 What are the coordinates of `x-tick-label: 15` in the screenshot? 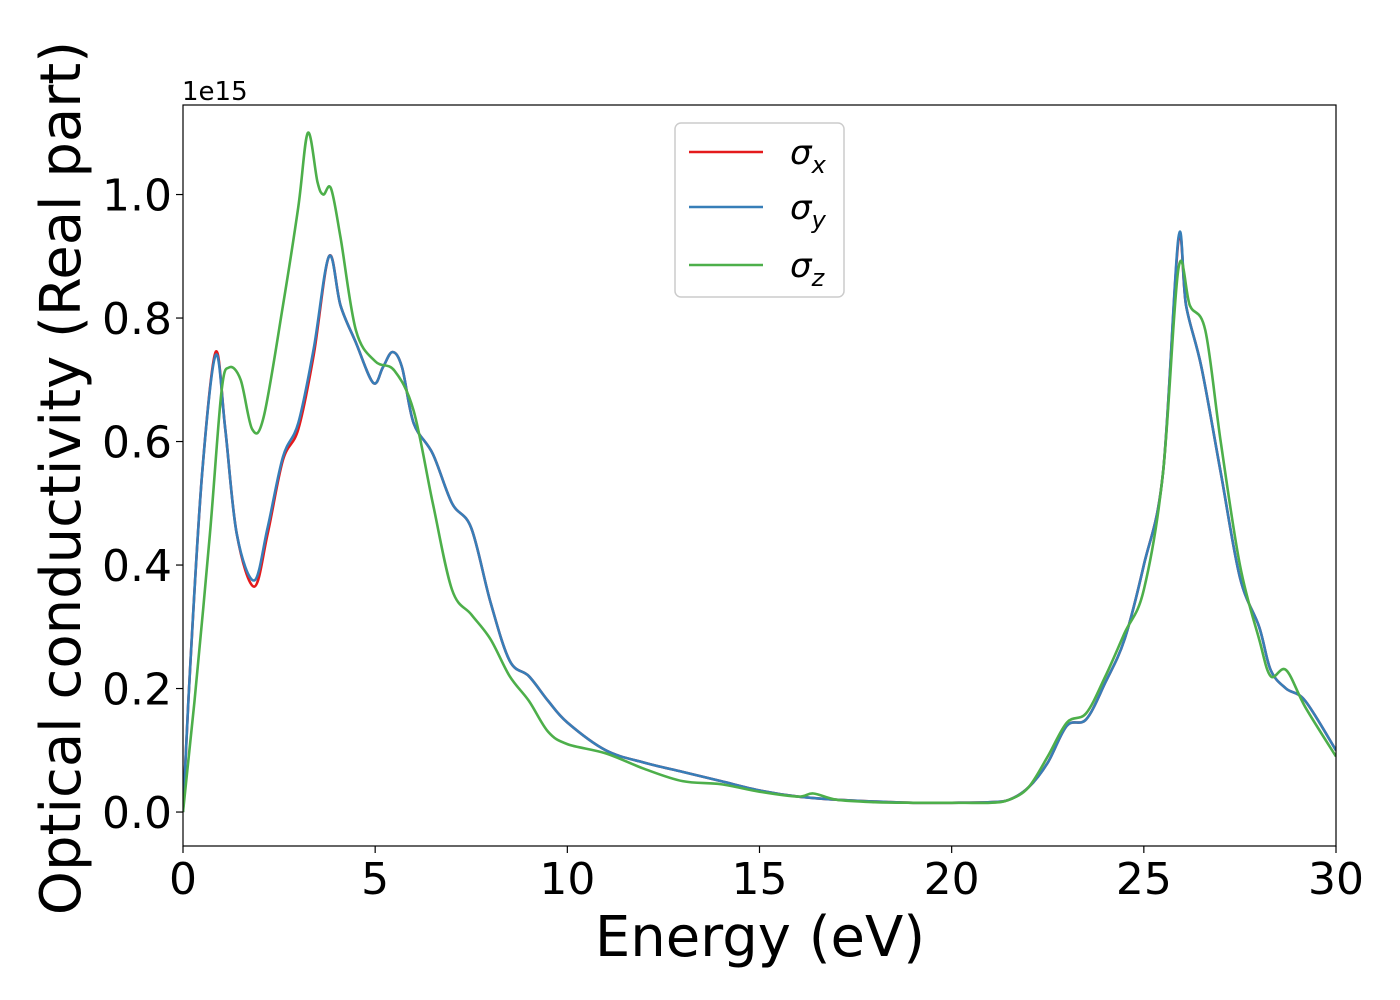 It's located at (760, 879).